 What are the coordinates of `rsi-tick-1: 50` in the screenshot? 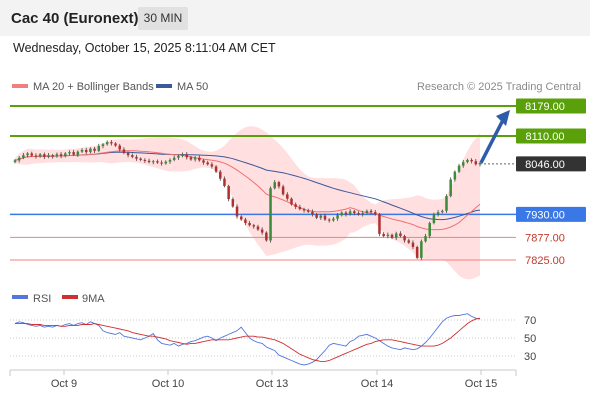 It's located at (530, 339).